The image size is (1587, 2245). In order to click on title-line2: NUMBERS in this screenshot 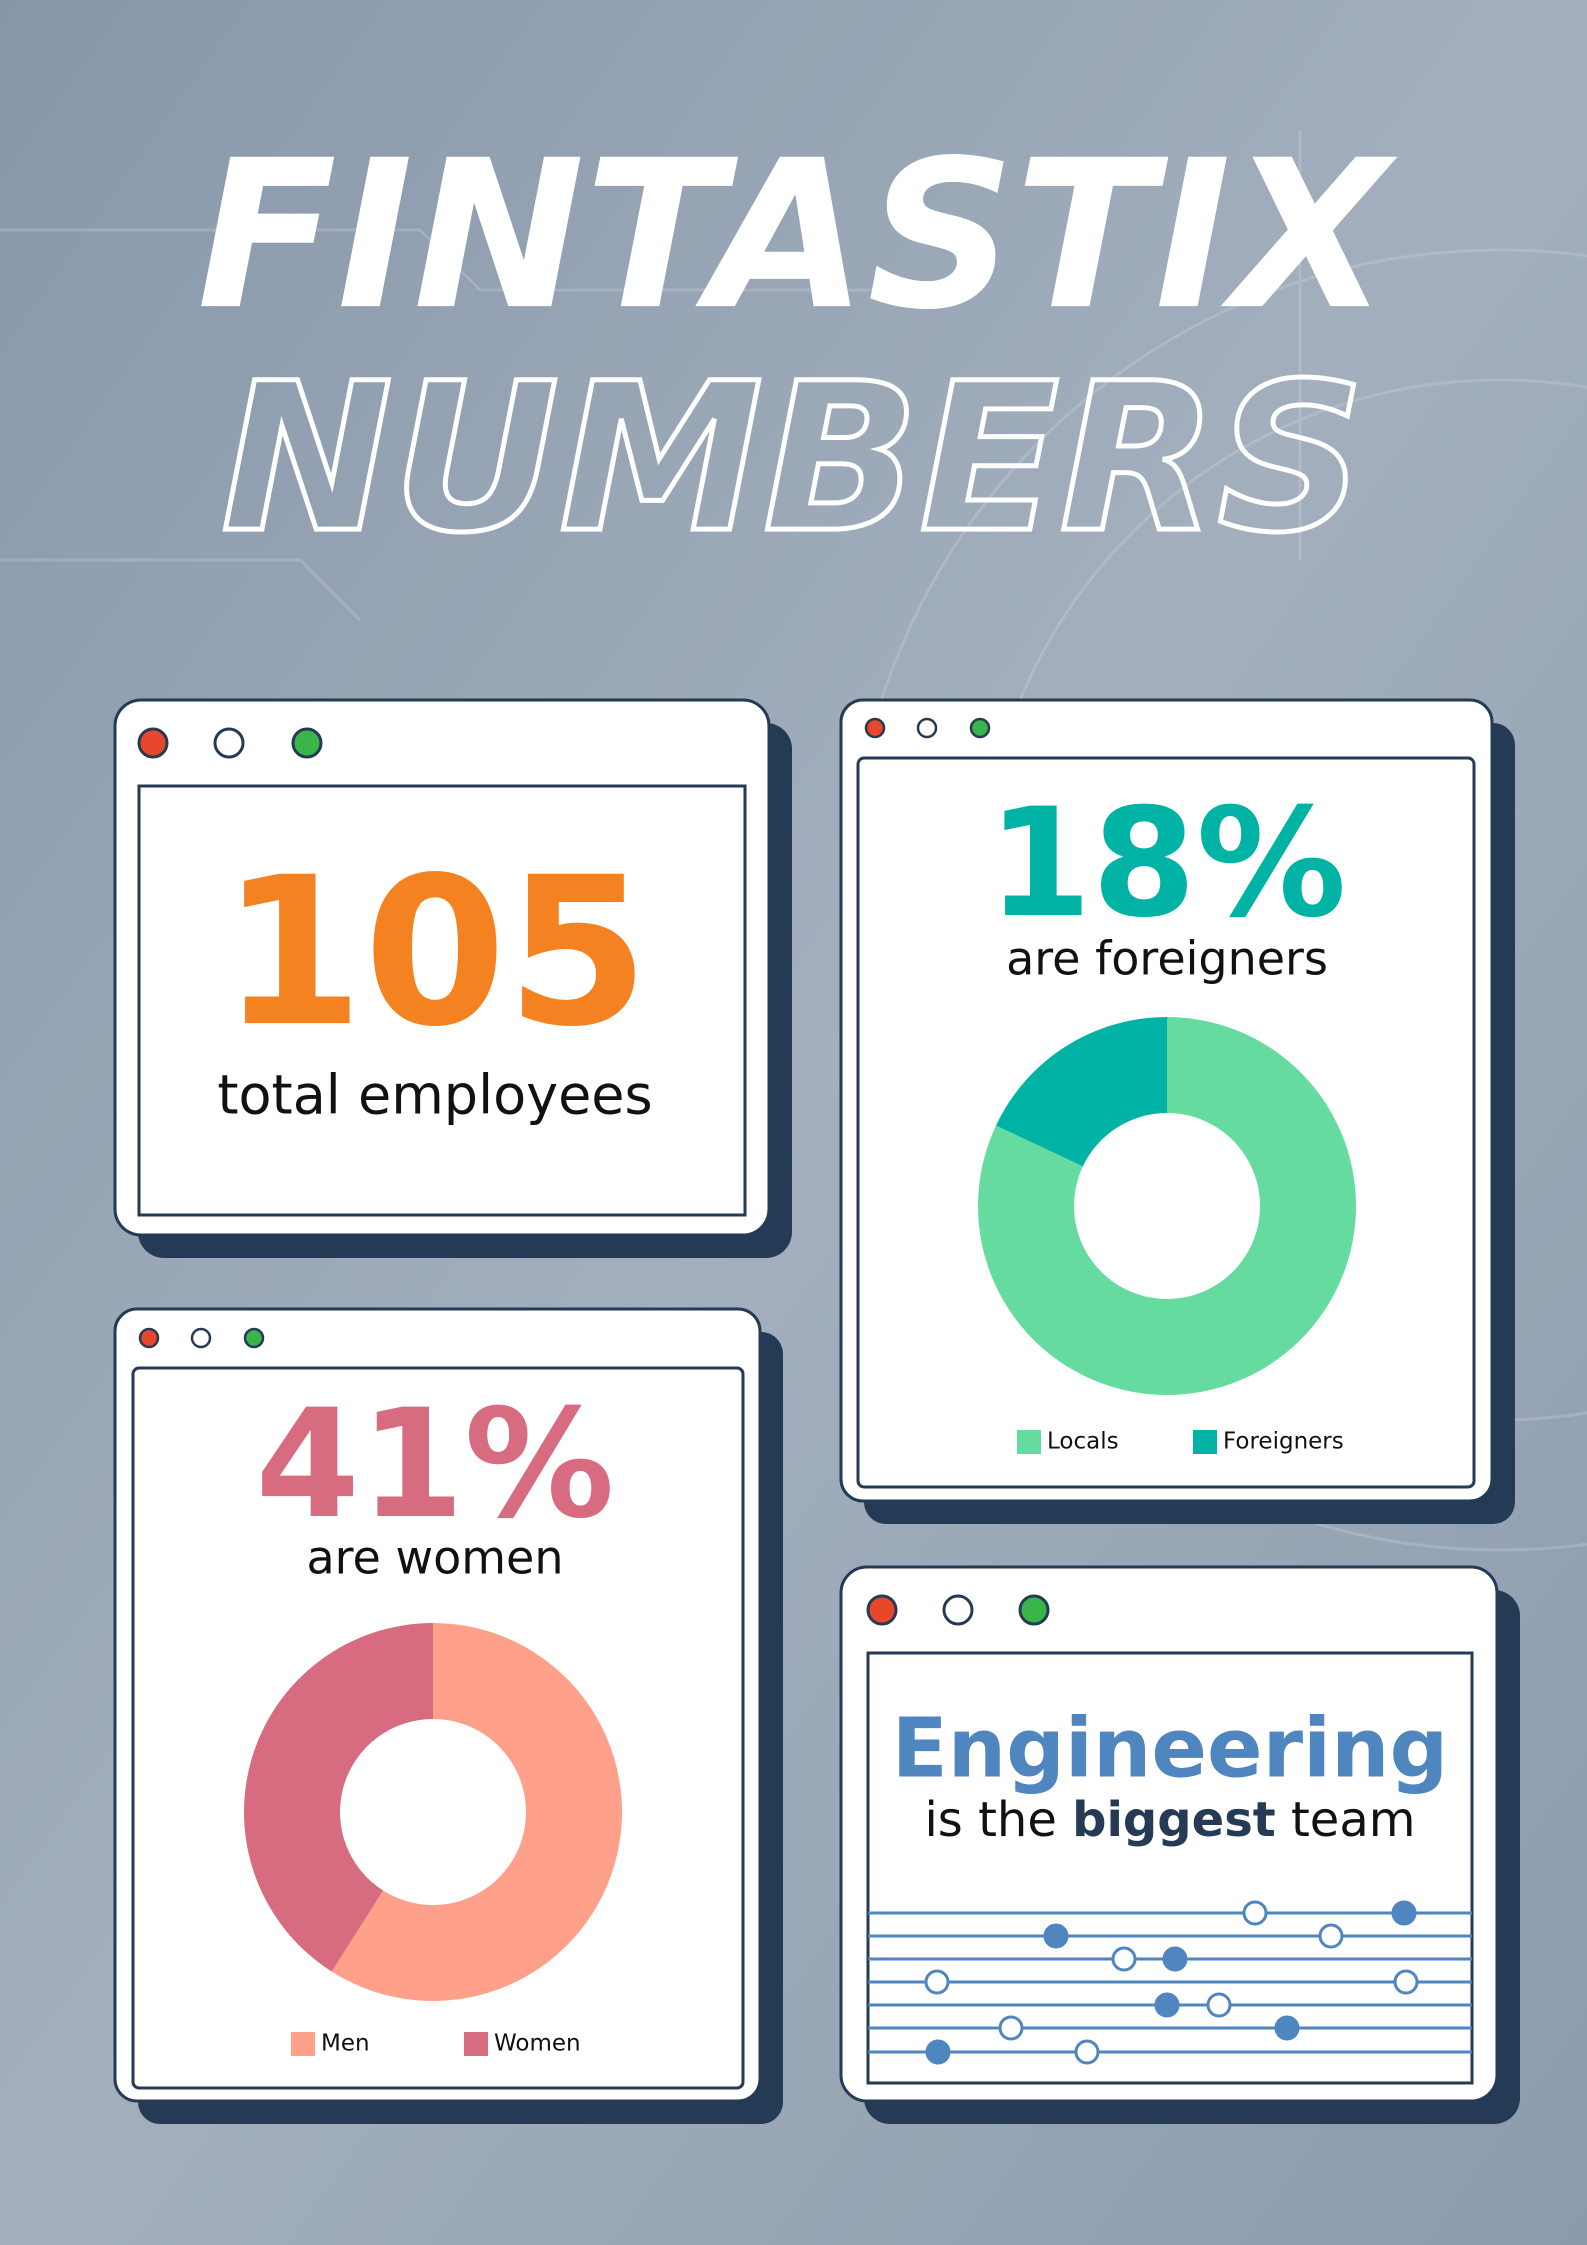, I will do `click(793, 459)`.